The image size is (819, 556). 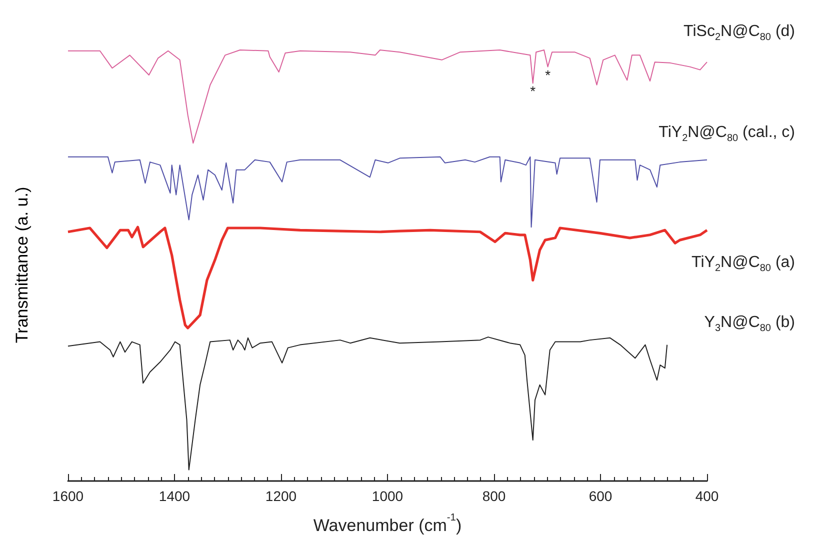 I want to click on y-axis-title: Transmittance (a. u.), so click(x=22, y=265).